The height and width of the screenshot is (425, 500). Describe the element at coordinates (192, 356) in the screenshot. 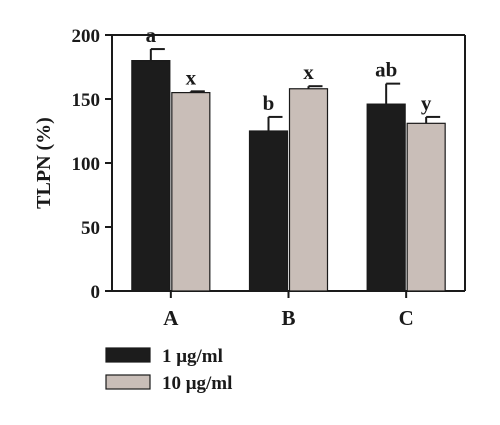

I see `legend-label: 1 μg/ml` at that location.